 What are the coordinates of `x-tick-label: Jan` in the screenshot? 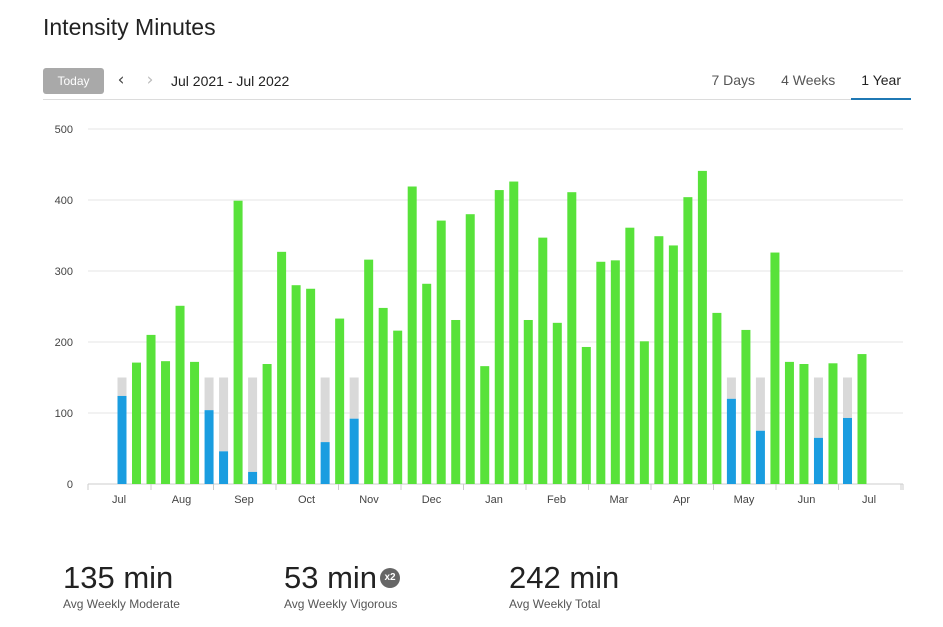 It's located at (494, 500).